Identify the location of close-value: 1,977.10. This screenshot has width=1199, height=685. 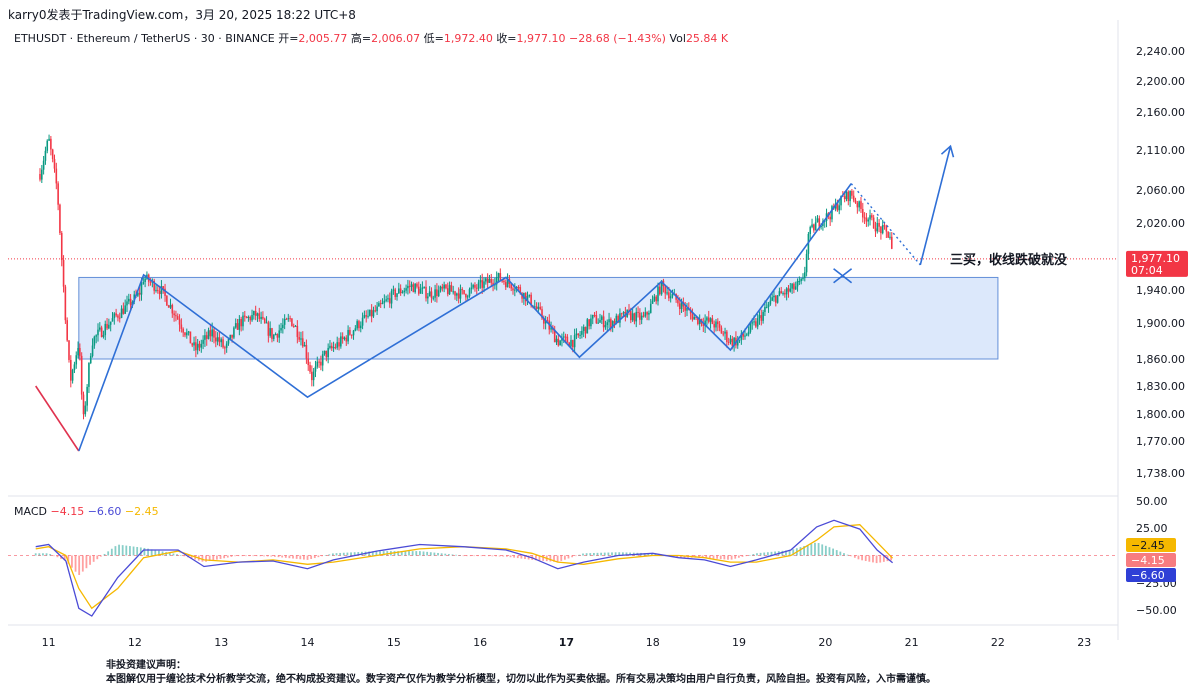
(541, 38).